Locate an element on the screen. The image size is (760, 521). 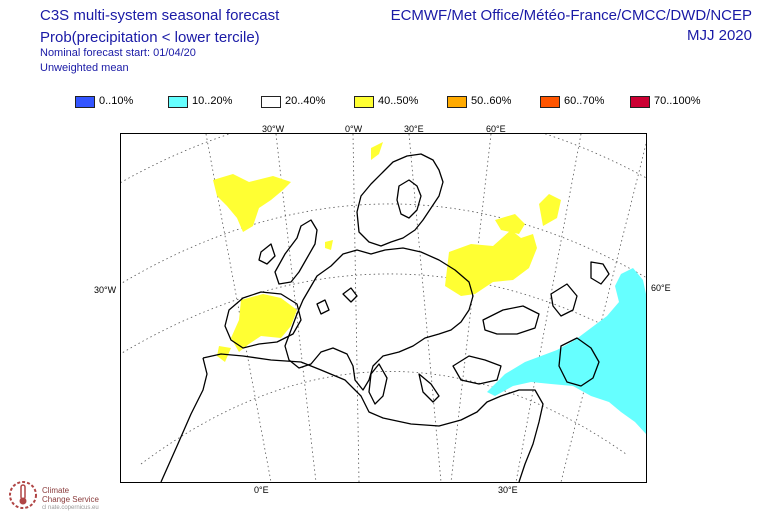
legend-label: 0..10% is located at coordinates (116, 101).